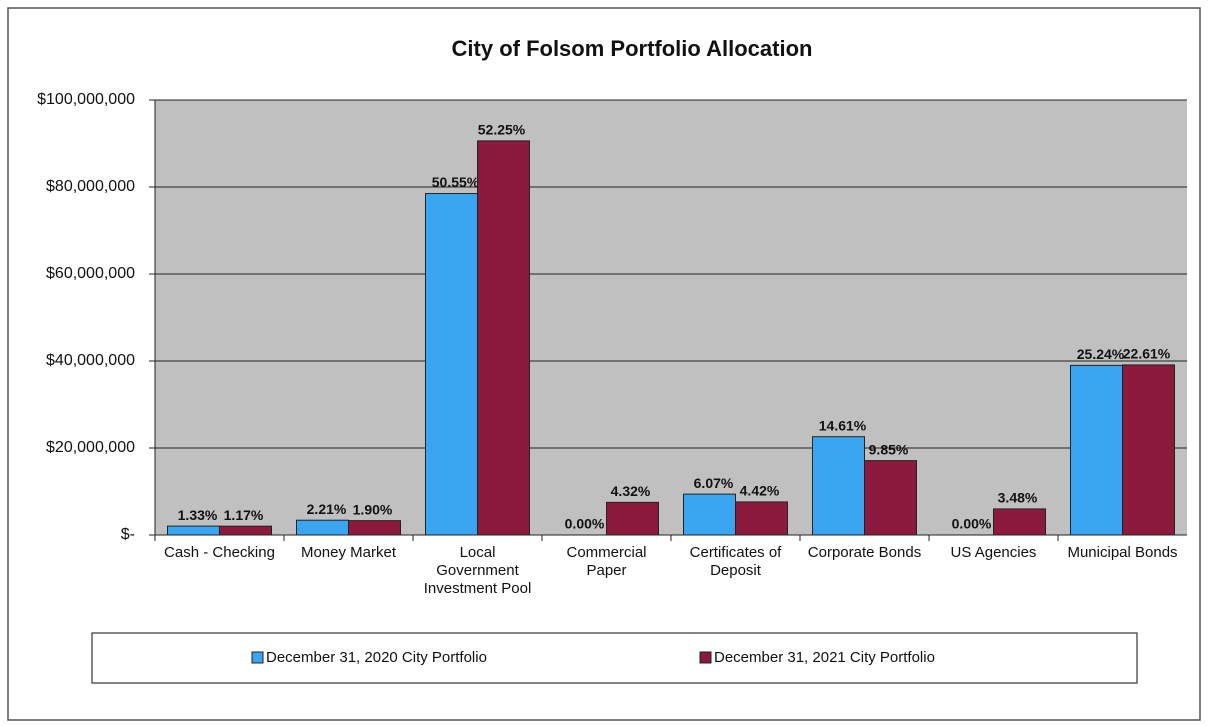  I want to click on y-tick-label: $20,000,000, so click(90, 447).